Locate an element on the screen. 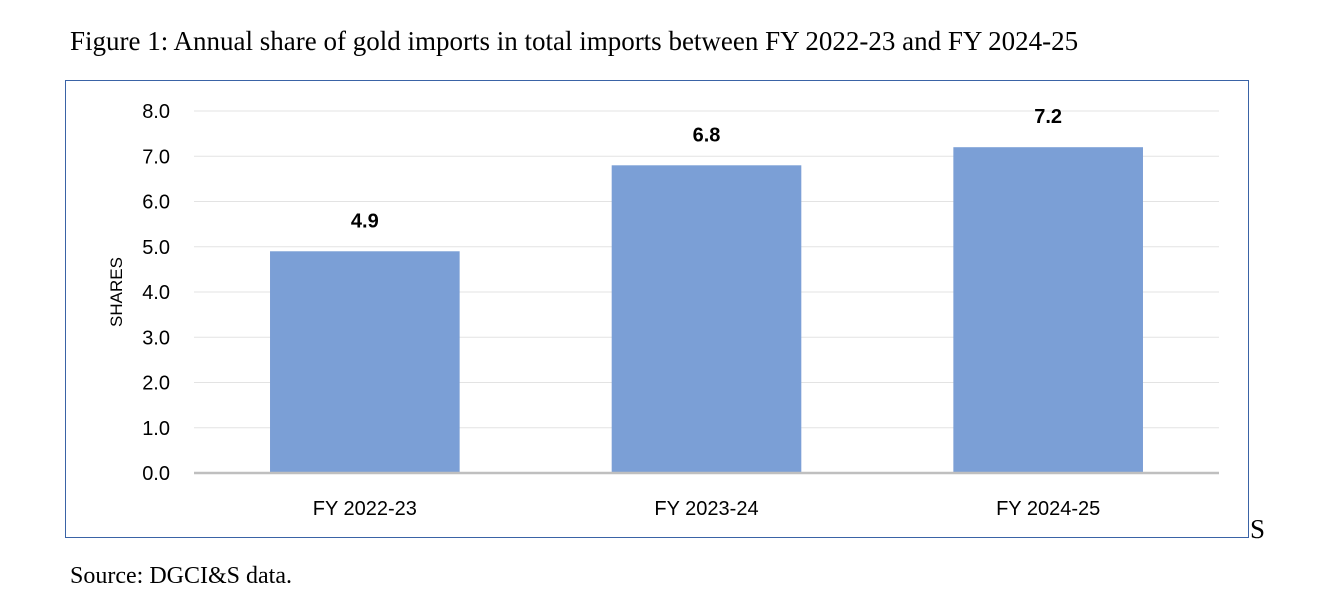 This screenshot has height=595, width=1324. y-tick-label: 5.0 is located at coordinates (156, 248).